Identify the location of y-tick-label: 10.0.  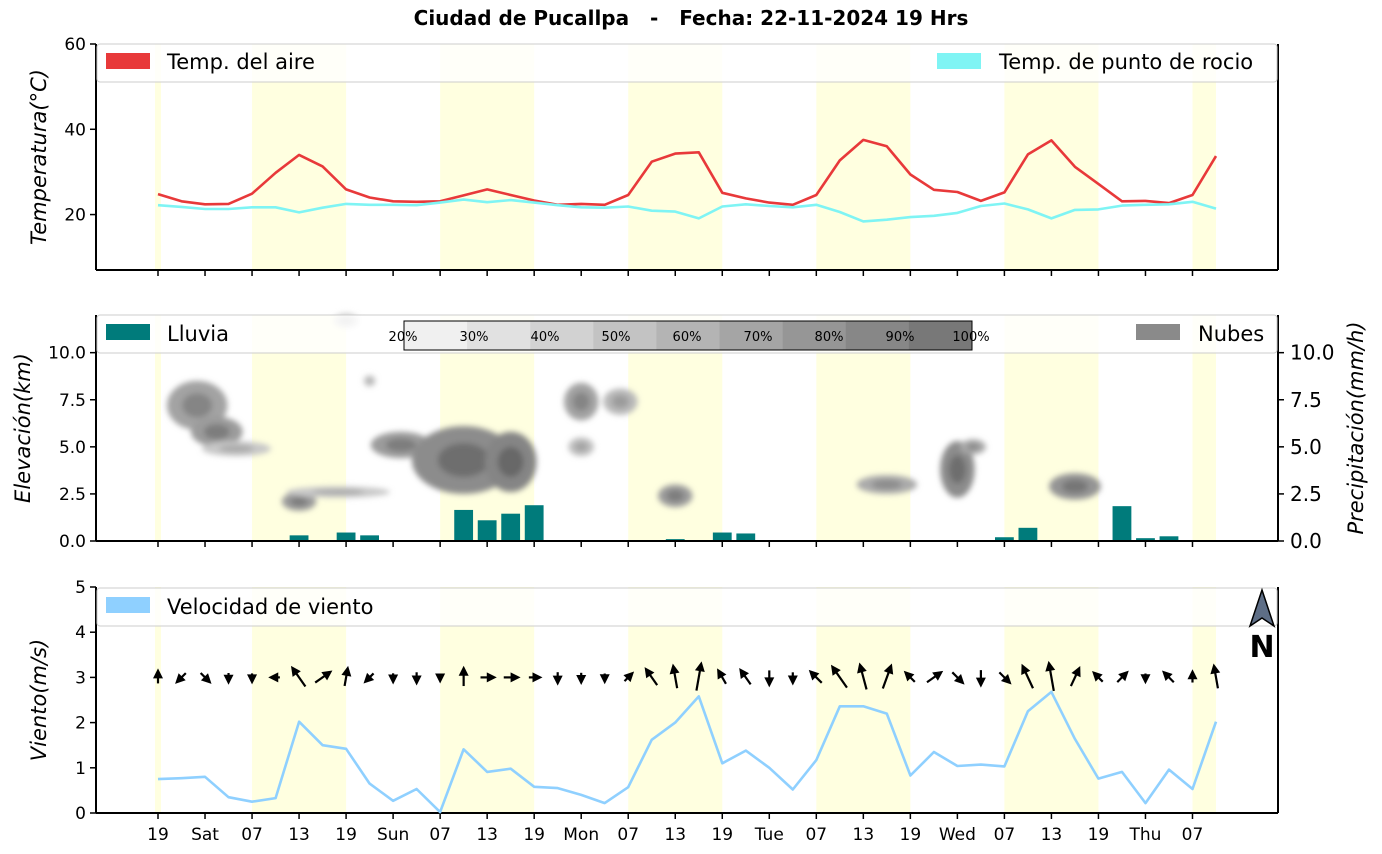
(67, 354).